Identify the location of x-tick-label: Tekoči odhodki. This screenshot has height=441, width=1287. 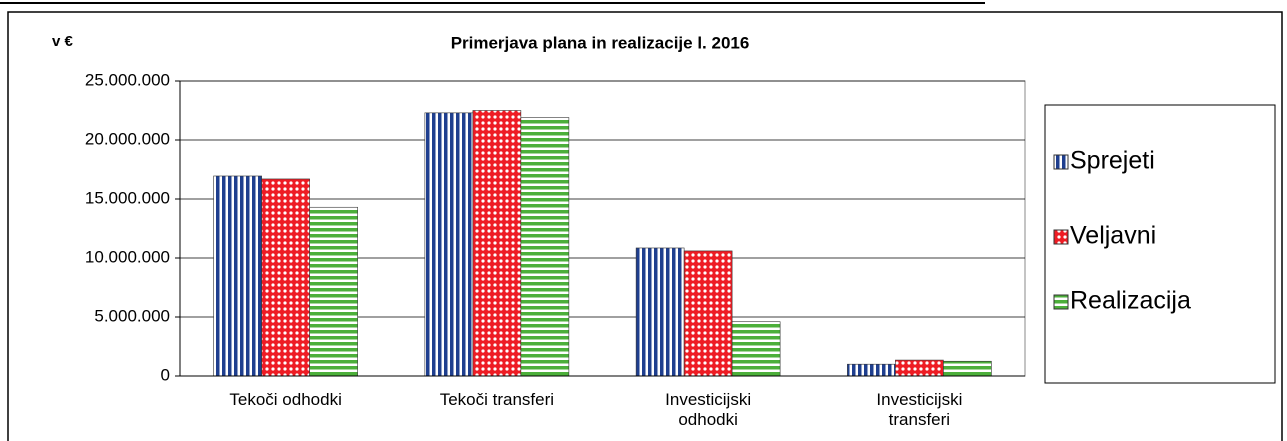
(285, 399).